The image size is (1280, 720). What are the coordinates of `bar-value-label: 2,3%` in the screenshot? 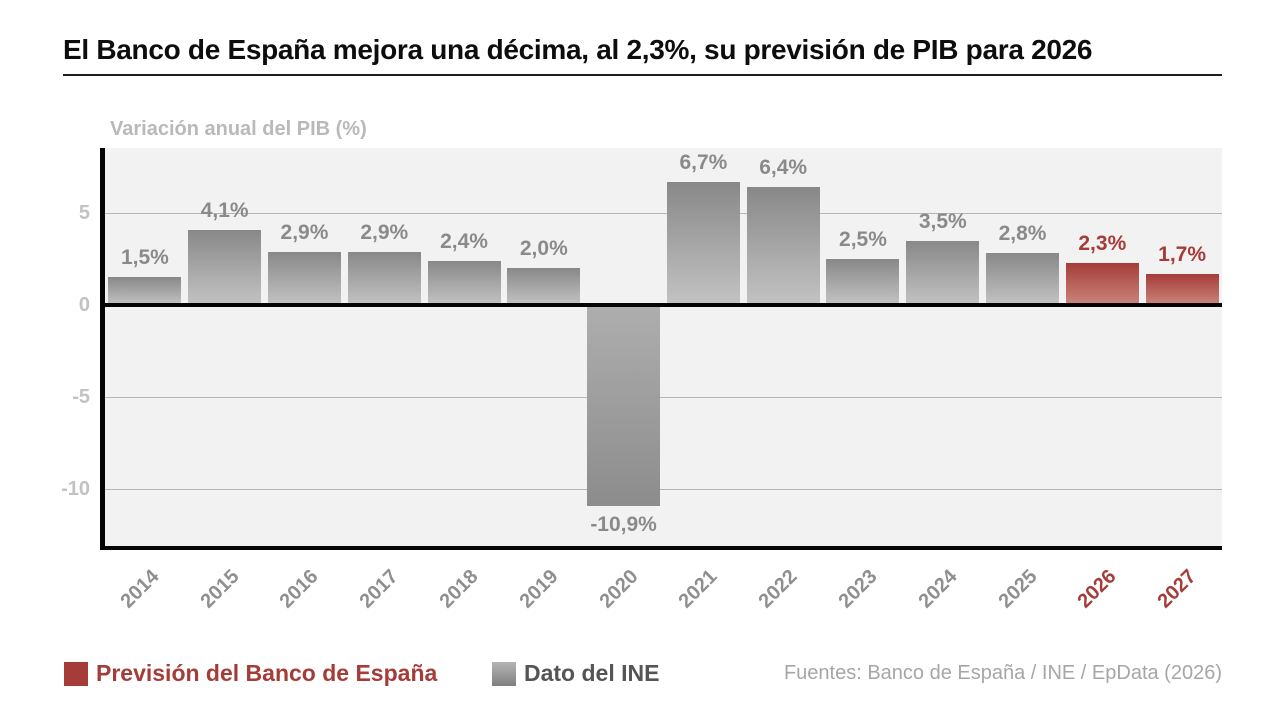 It's located at (1102, 243).